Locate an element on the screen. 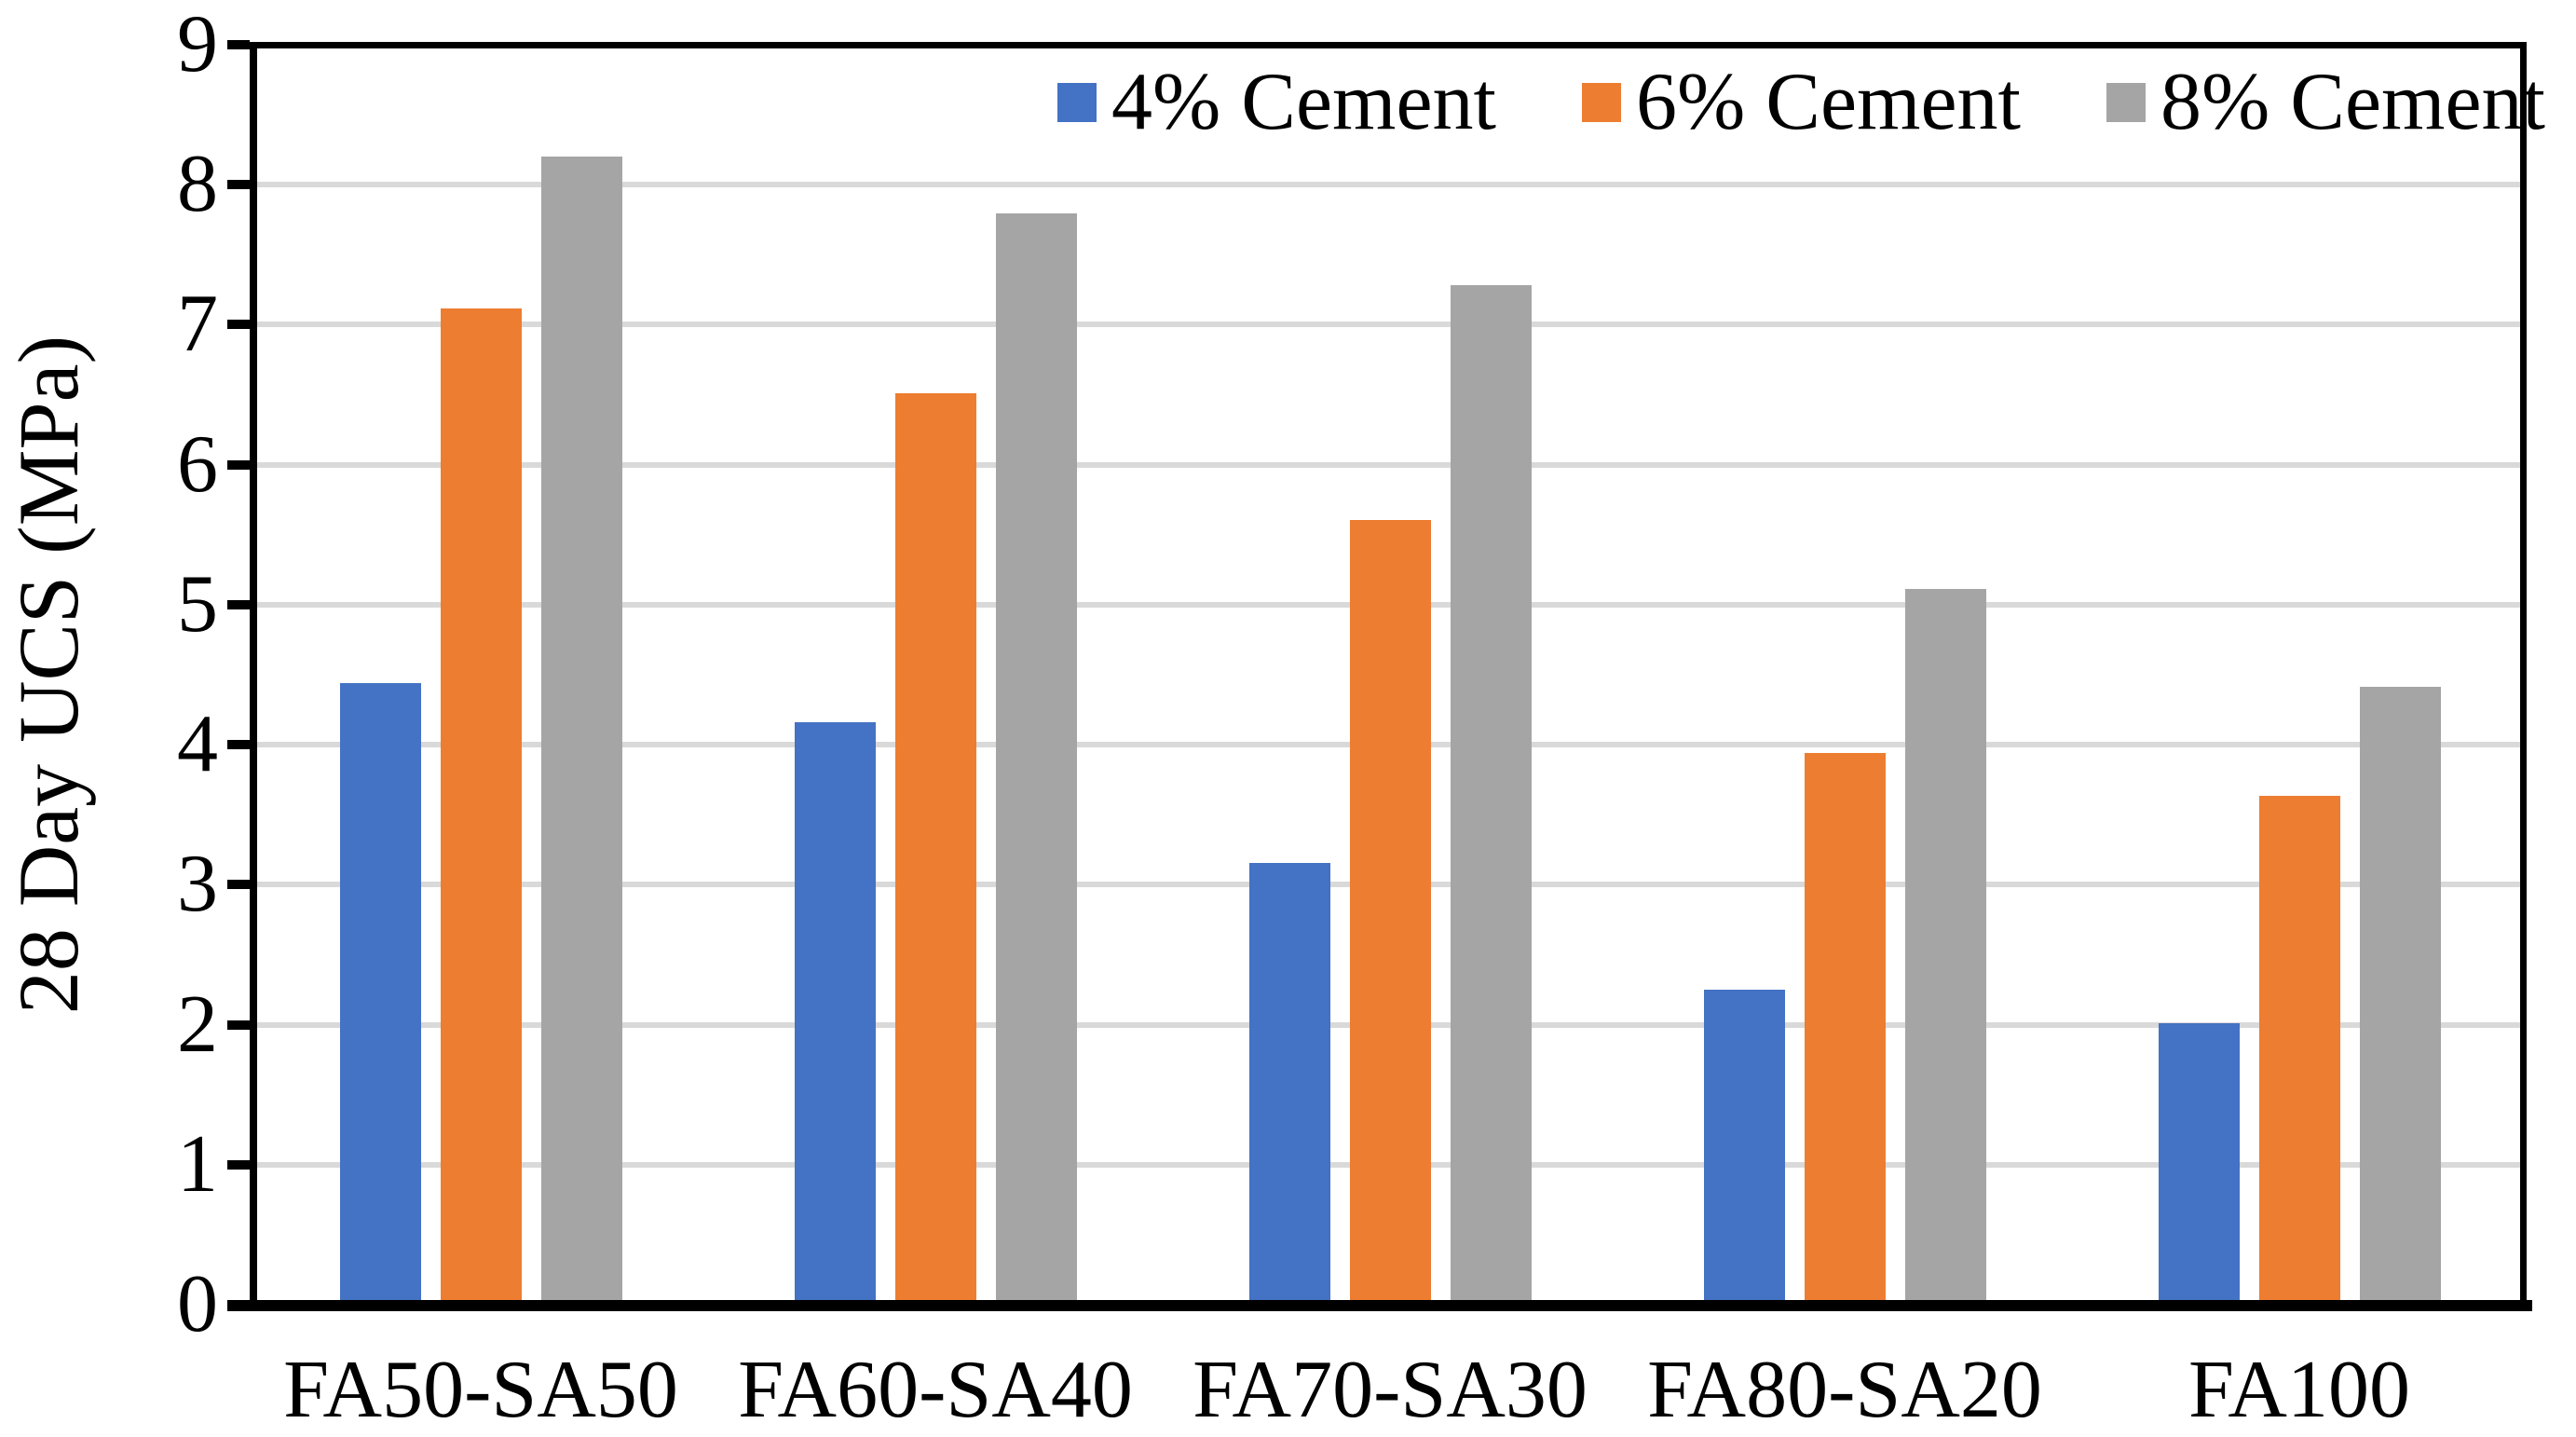 The width and height of the screenshot is (2576, 1437). bar-fa60-sa40-4pct is located at coordinates (835, 1013).